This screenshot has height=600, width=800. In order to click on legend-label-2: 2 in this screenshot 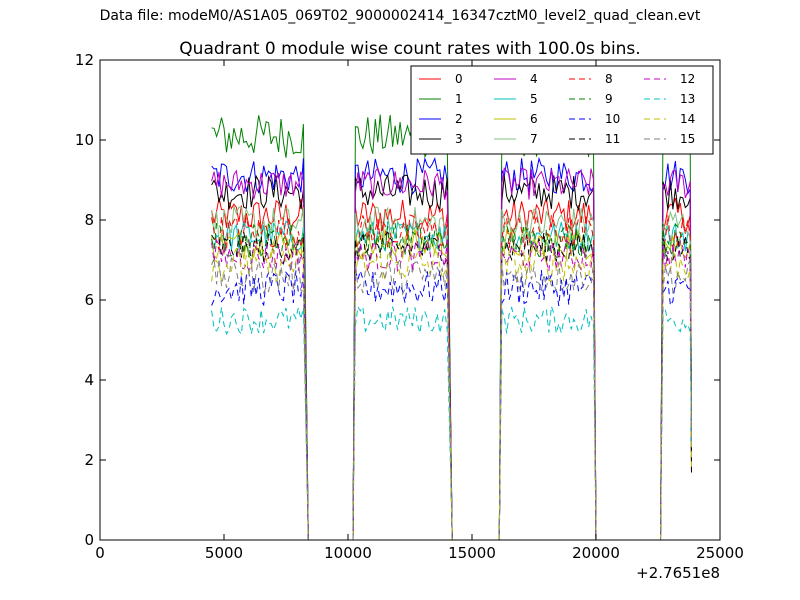, I will do `click(459, 119)`.